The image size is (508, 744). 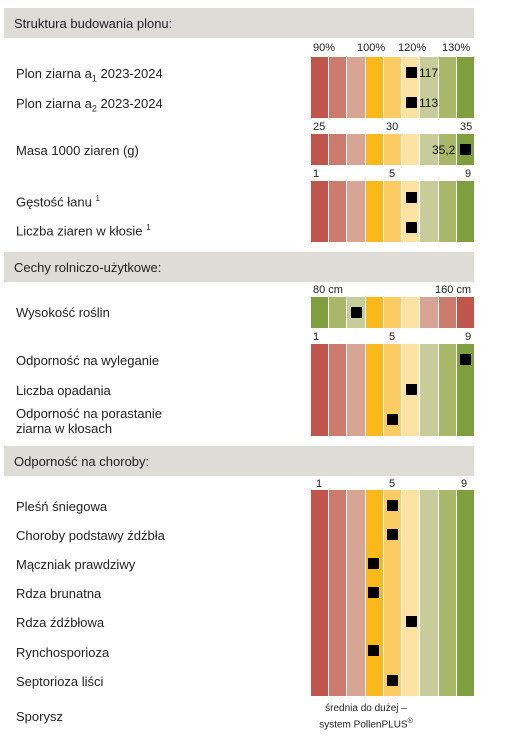 I want to click on scale-label-120: 120%, so click(x=412, y=48).